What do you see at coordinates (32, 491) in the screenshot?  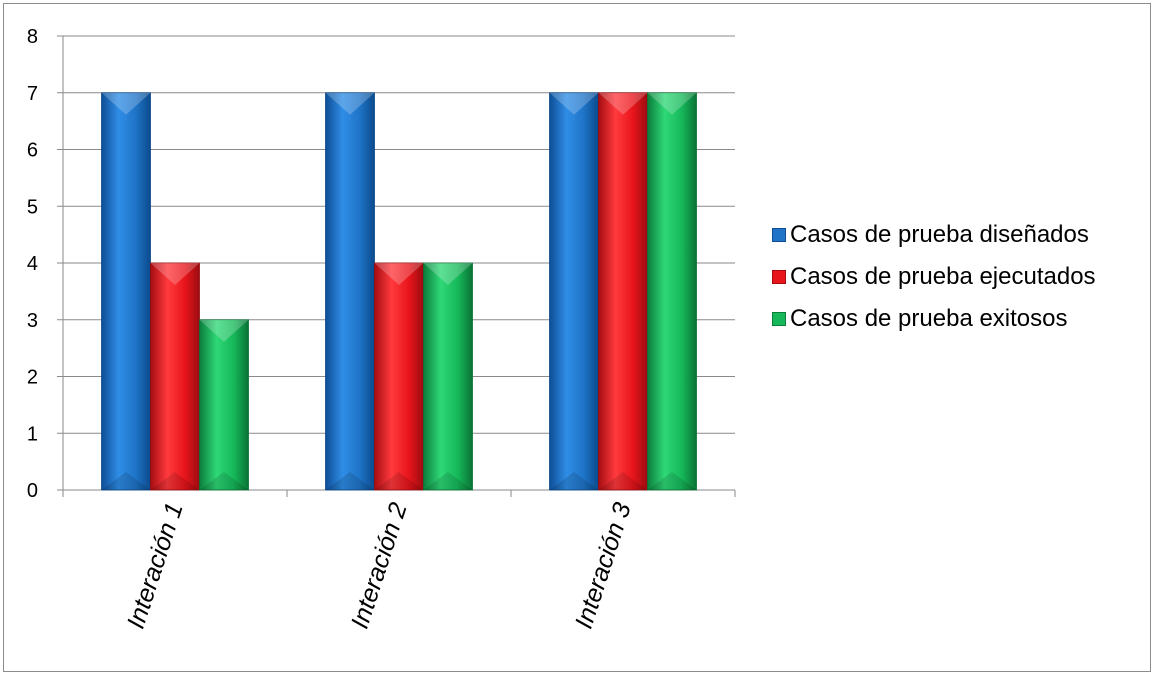 I see `y-tick-label: 0` at bounding box center [32, 491].